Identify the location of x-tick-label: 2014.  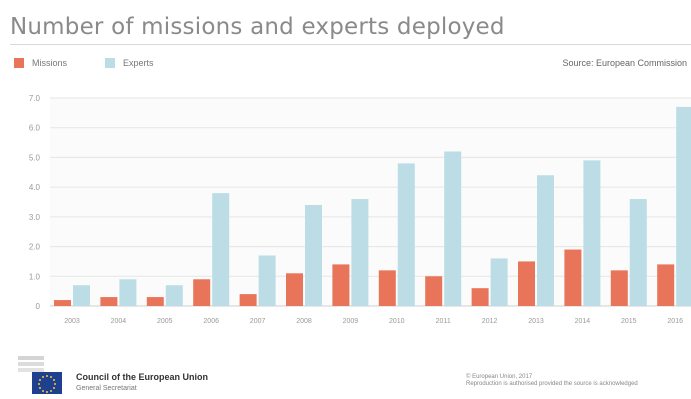
(583, 321).